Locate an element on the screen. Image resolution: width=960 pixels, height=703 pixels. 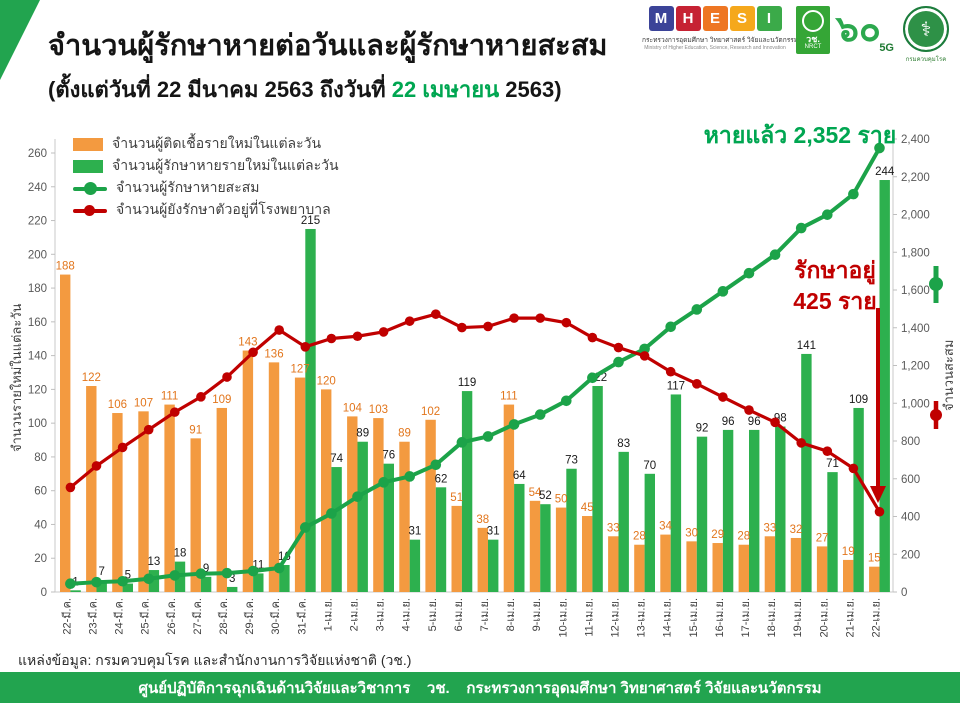
bar-value-label: 96 is located at coordinates (754, 422).